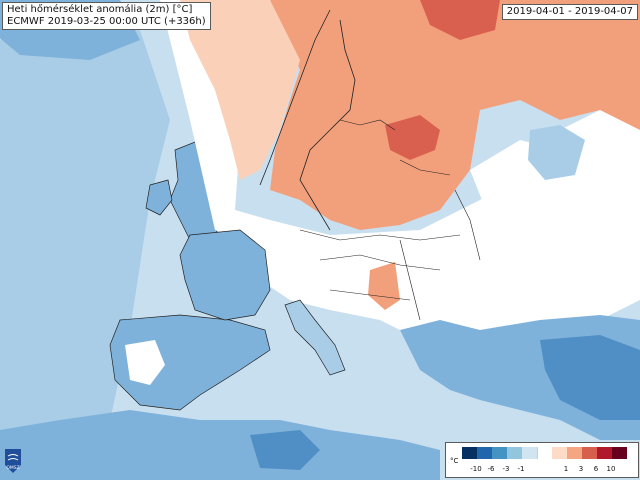  What do you see at coordinates (412, 137) in the screenshot?
I see `strong-warm-zone-baltic` at bounding box center [412, 137].